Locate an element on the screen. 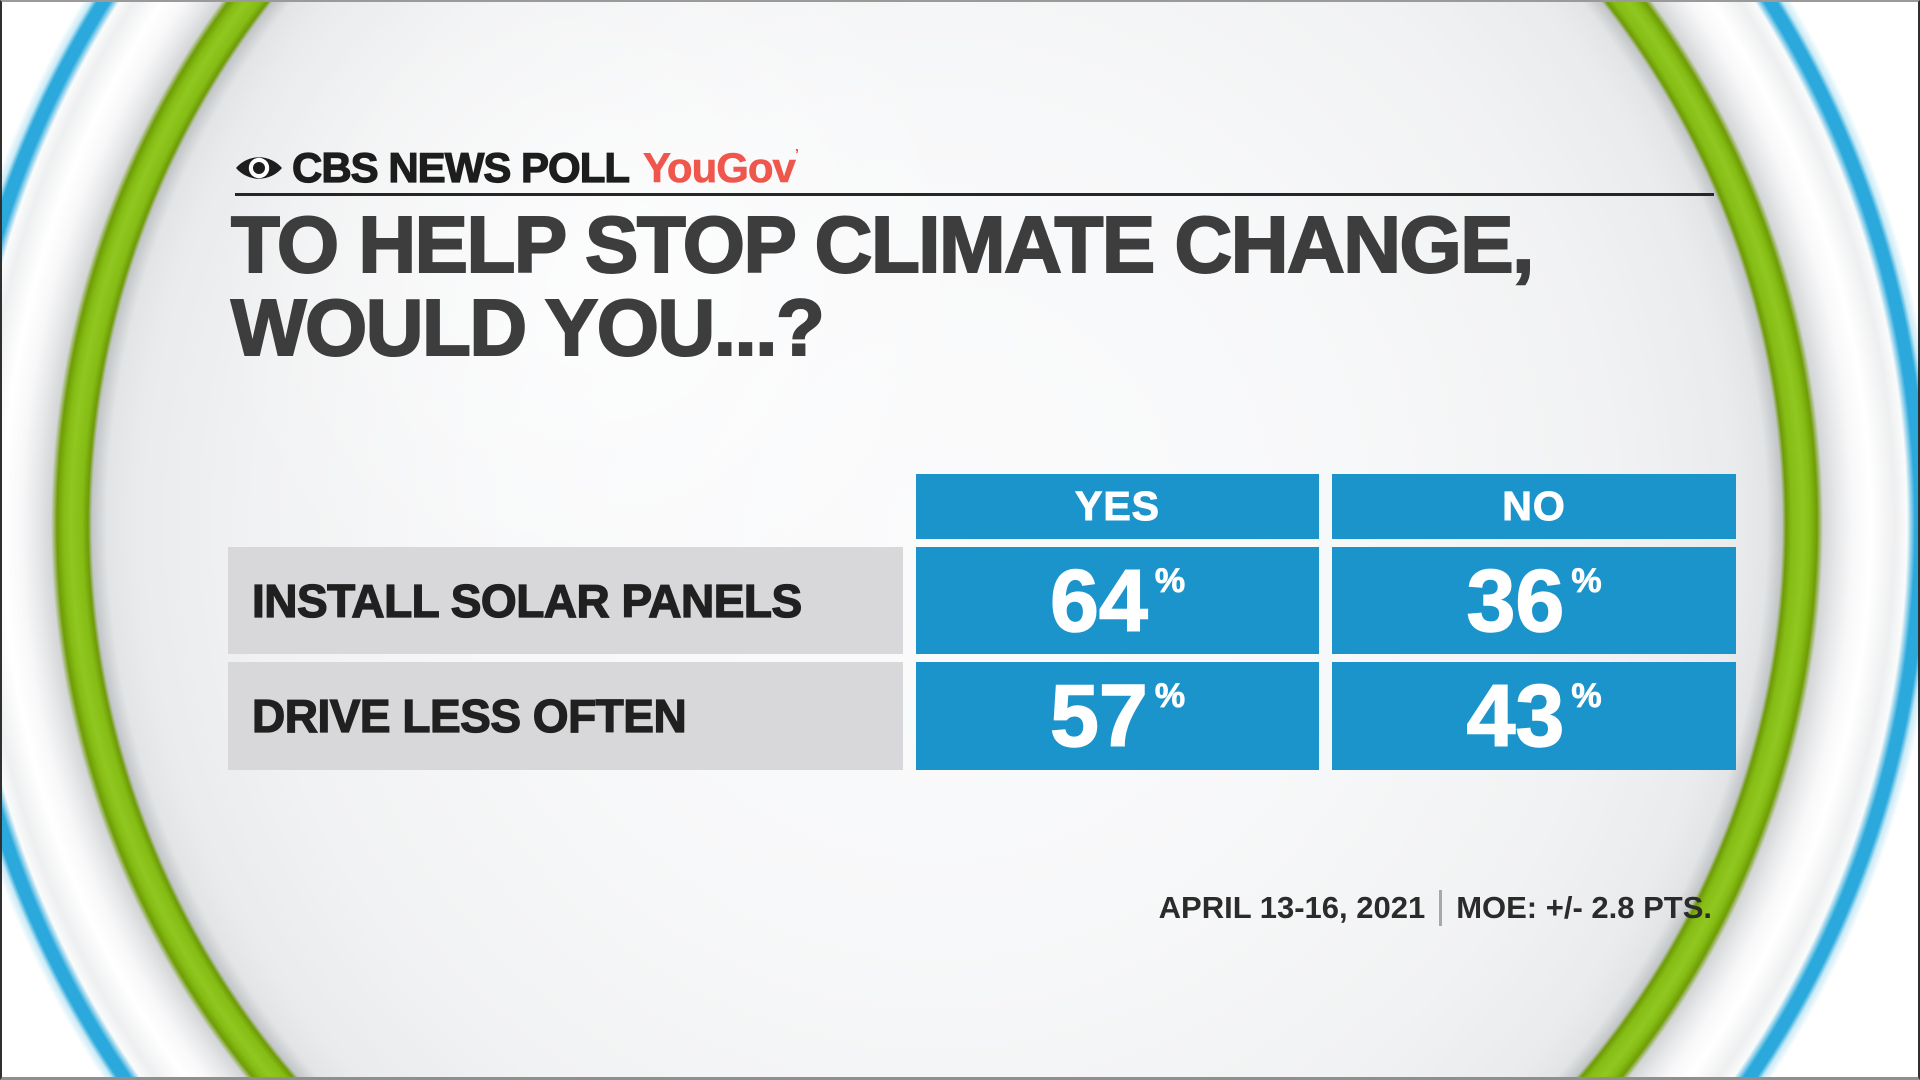  value-cell-solar-yes: 64 % is located at coordinates (1117, 600).